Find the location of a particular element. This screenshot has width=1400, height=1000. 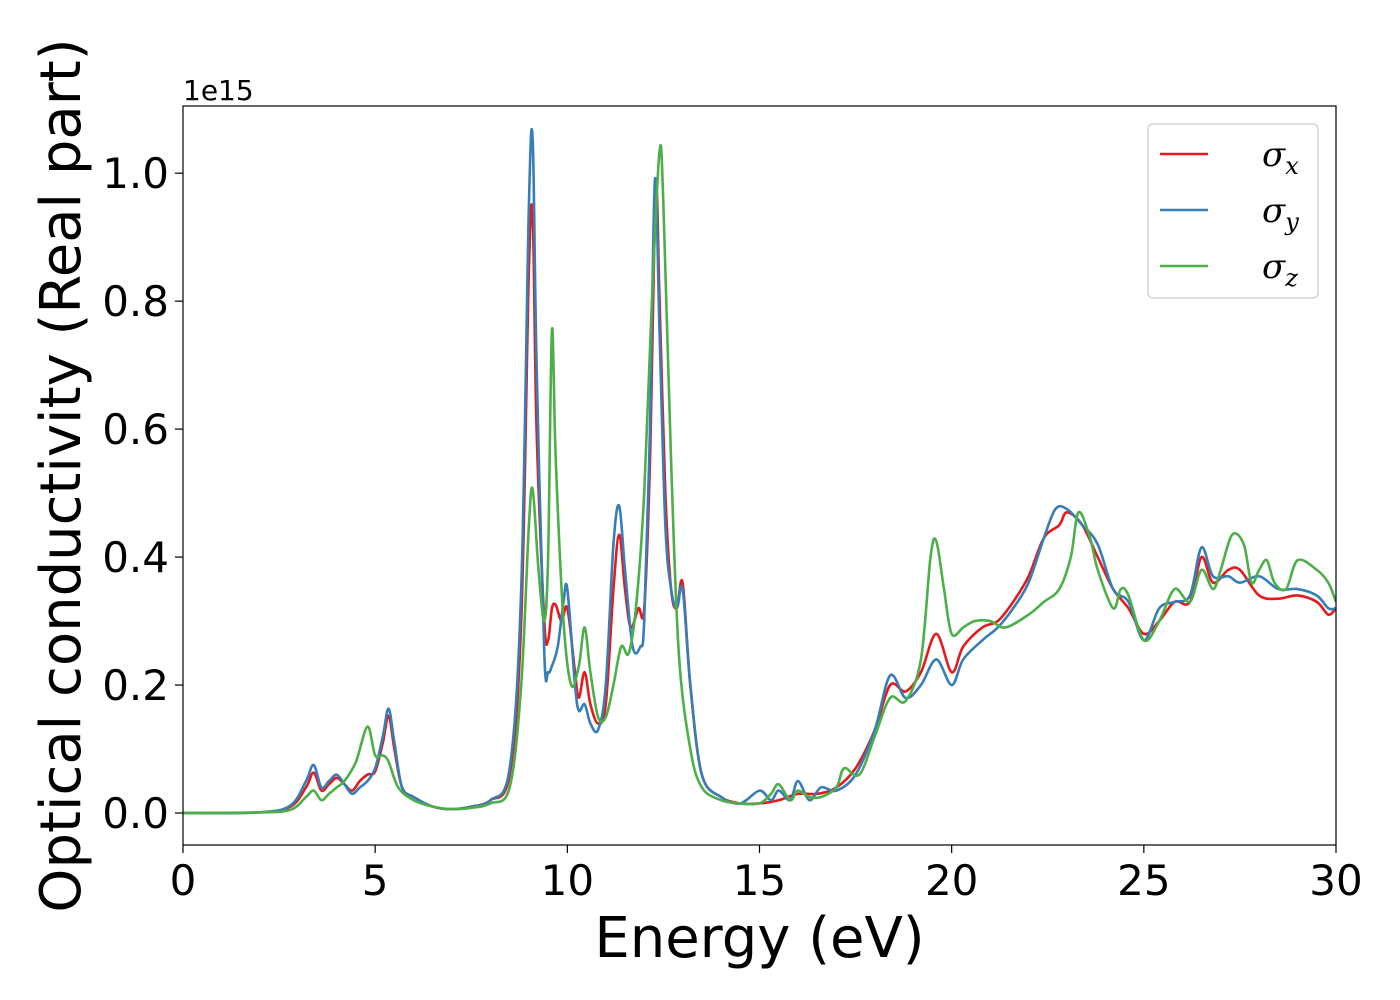

x-tick-label: 25 is located at coordinates (1143, 880).